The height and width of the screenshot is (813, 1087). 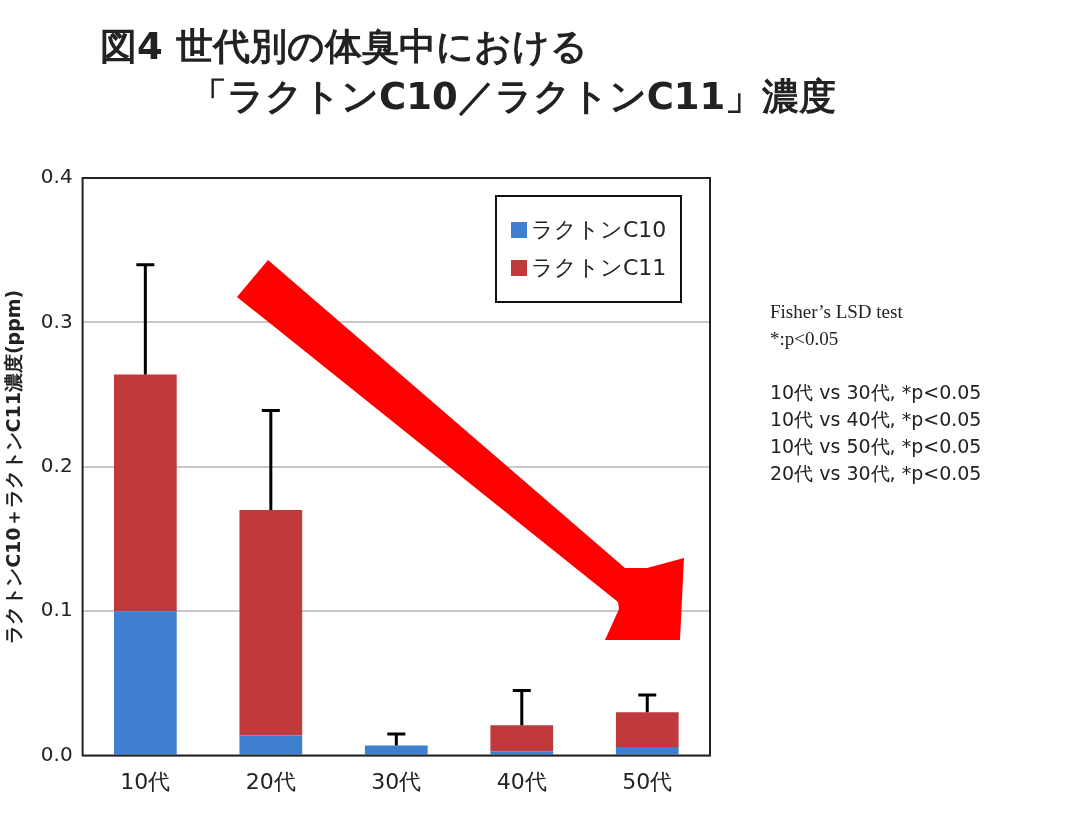 What do you see at coordinates (270, 781) in the screenshot?
I see `x-tick-label: 20代` at bounding box center [270, 781].